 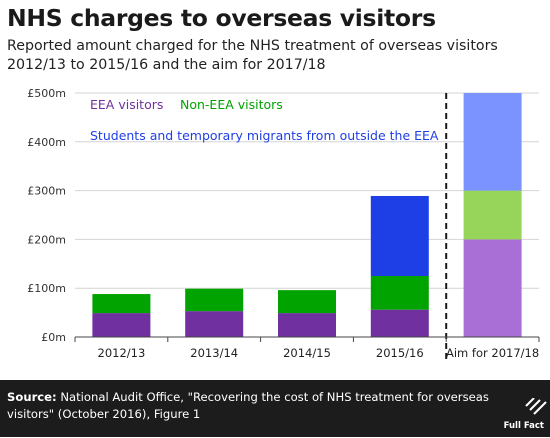 I want to click on y-tick-label: £100m, so click(x=46, y=288).